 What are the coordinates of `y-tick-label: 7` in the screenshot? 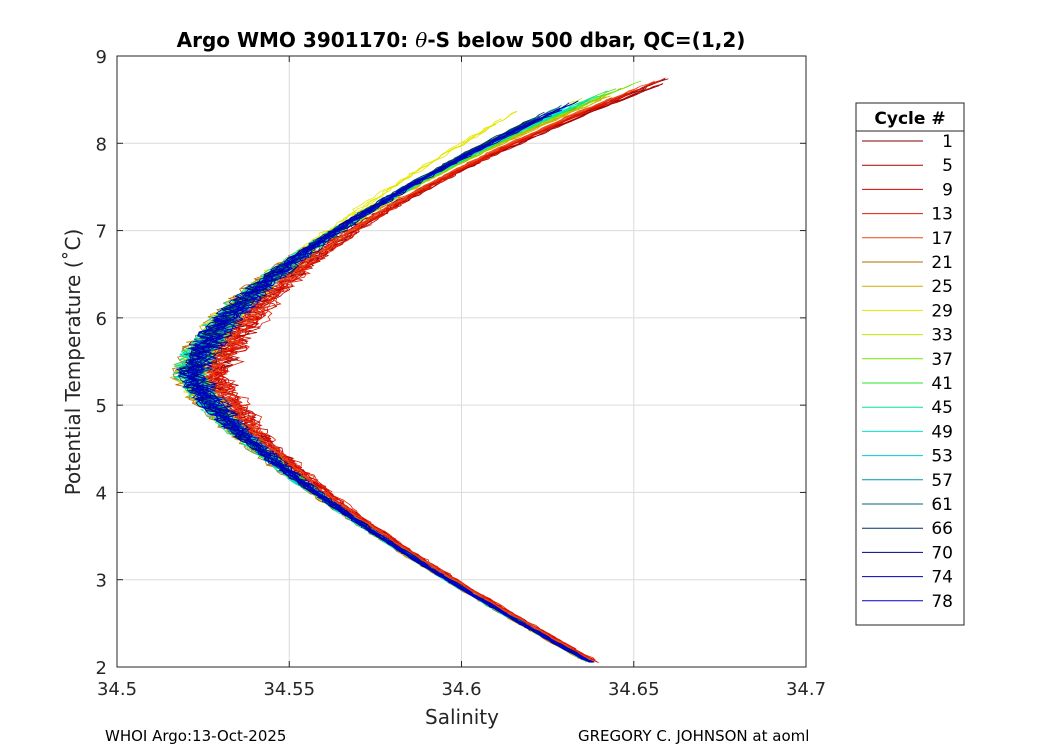 It's located at (101, 232).